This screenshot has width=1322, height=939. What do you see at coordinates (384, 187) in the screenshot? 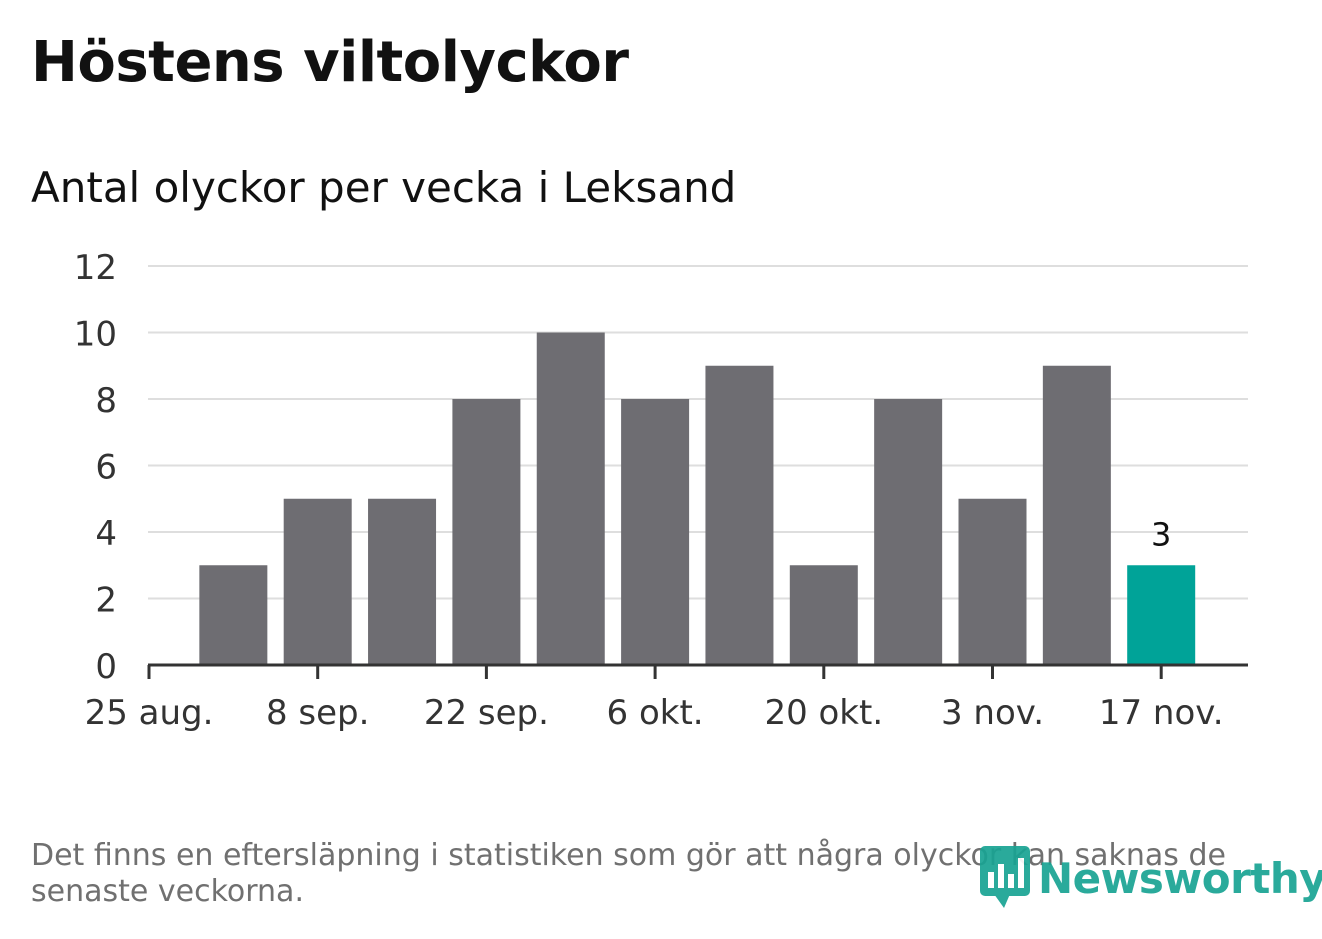
I see `chart-subtitle: Antal olyckor per vecka i Leksand` at bounding box center [384, 187].